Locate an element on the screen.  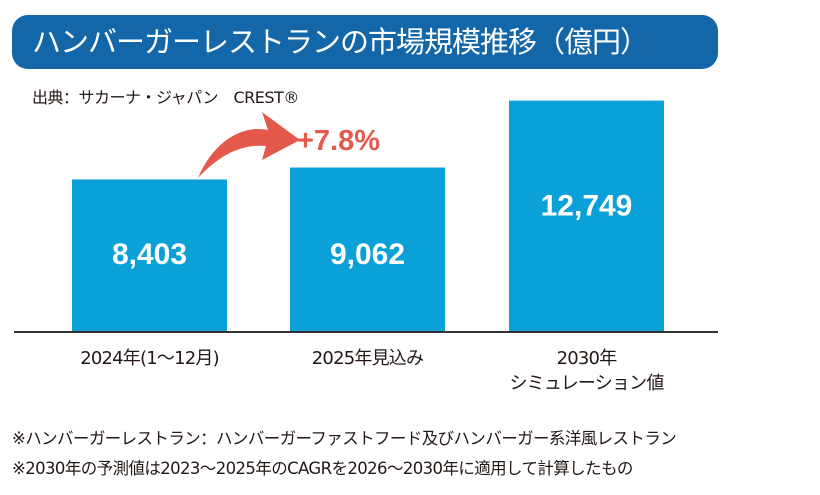
x-tick-label: 2030年シミュレーション値 is located at coordinates (587, 371).